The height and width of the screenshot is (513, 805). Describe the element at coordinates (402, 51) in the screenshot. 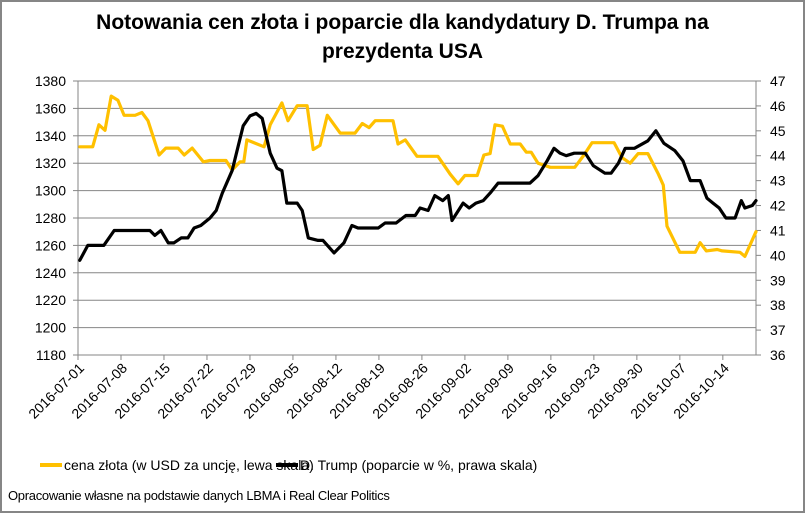

I see `chart-title-line-2: prezydenta USA` at that location.